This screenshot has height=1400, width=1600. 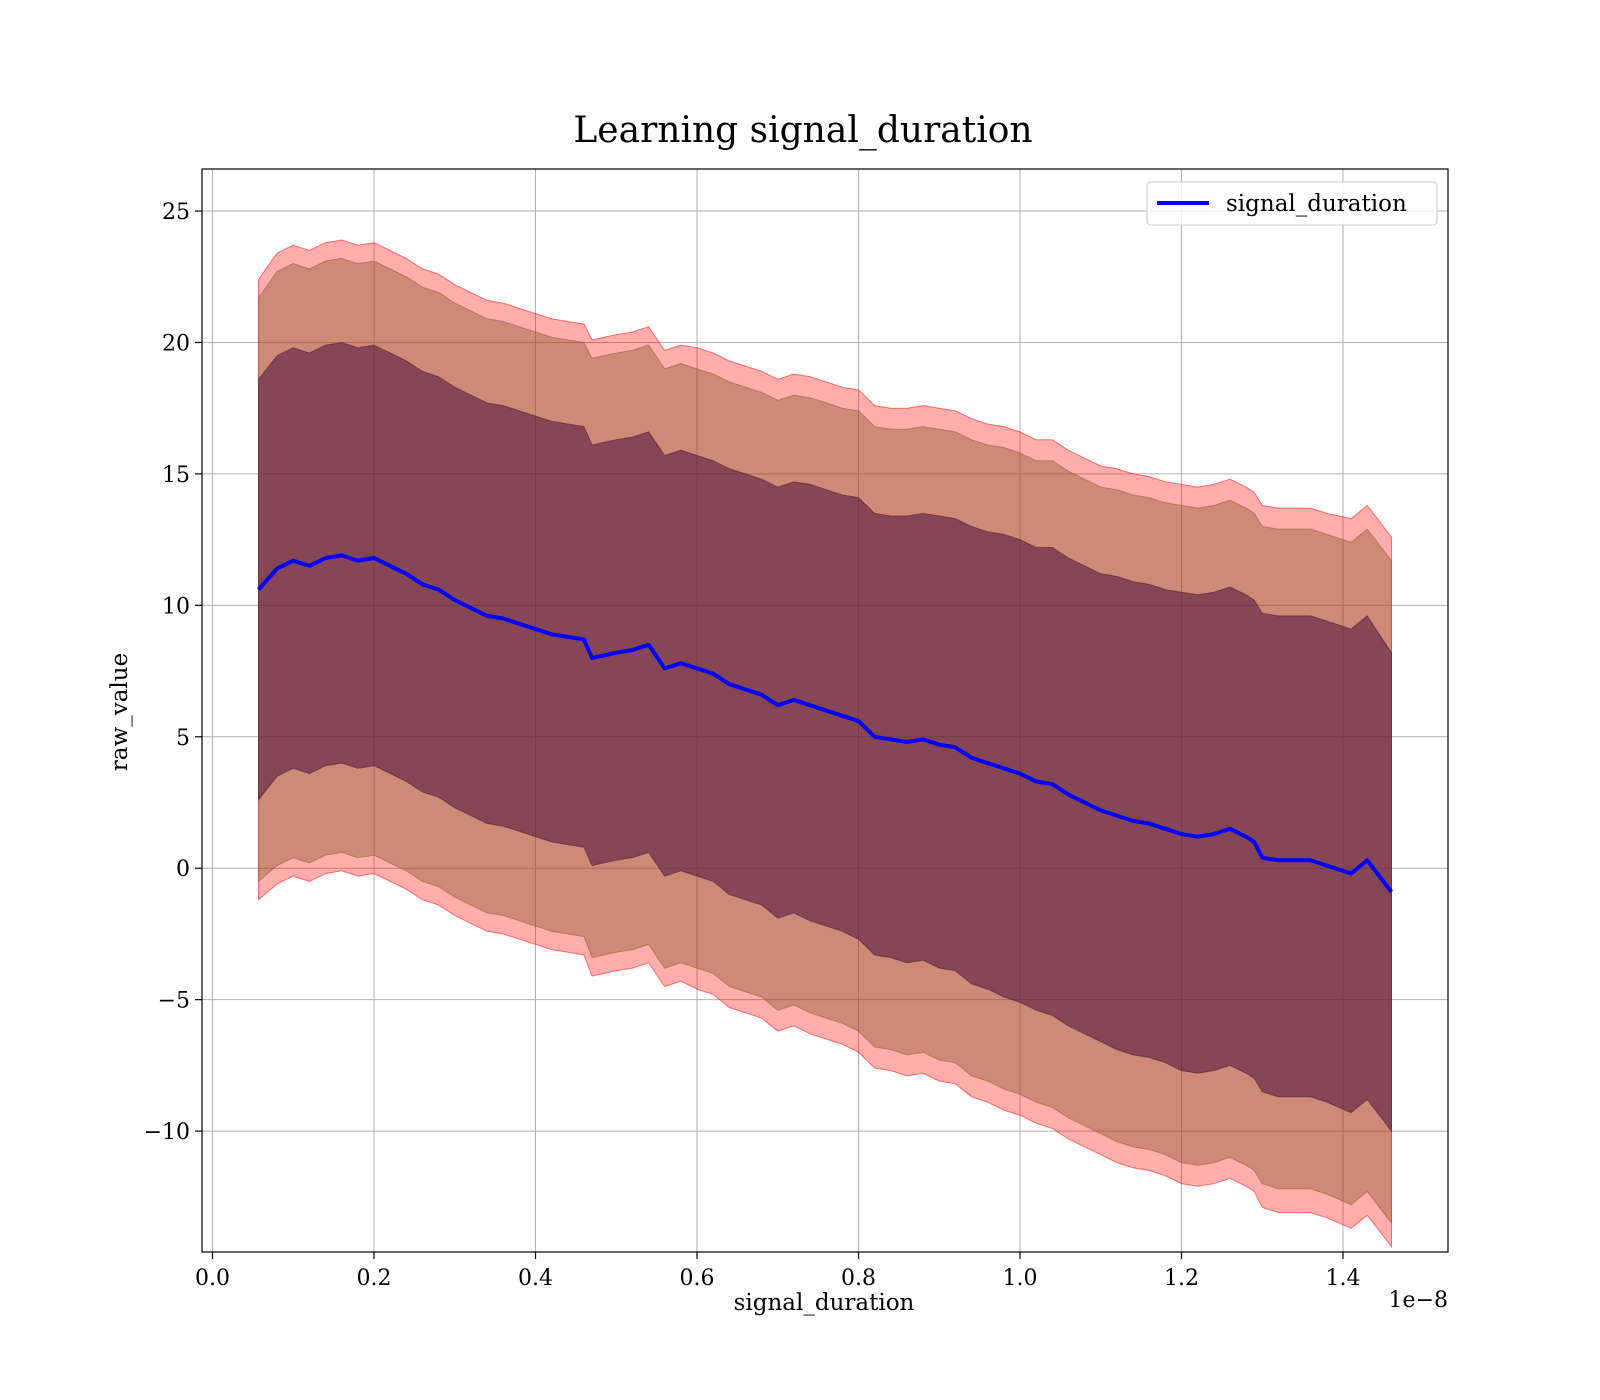 What do you see at coordinates (174, 1001) in the screenshot?
I see `y-tick-label-6: −5` at bounding box center [174, 1001].